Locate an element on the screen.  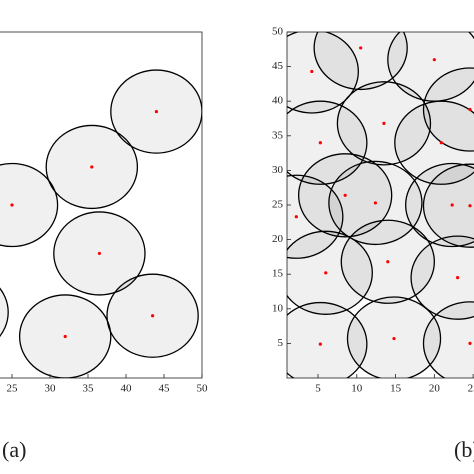
y-tick-label: 35 is located at coordinates (278, 135).